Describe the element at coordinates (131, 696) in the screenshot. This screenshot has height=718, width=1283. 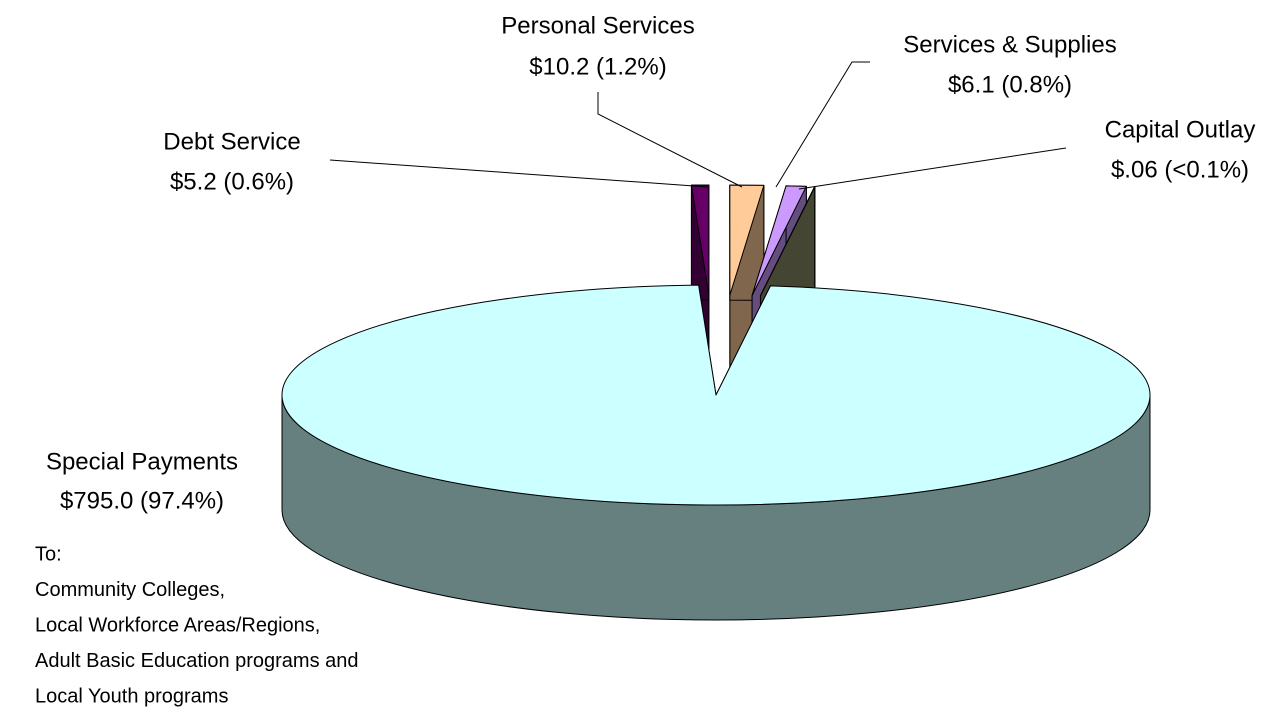
I see `annotation: Local Youth programs` at that location.